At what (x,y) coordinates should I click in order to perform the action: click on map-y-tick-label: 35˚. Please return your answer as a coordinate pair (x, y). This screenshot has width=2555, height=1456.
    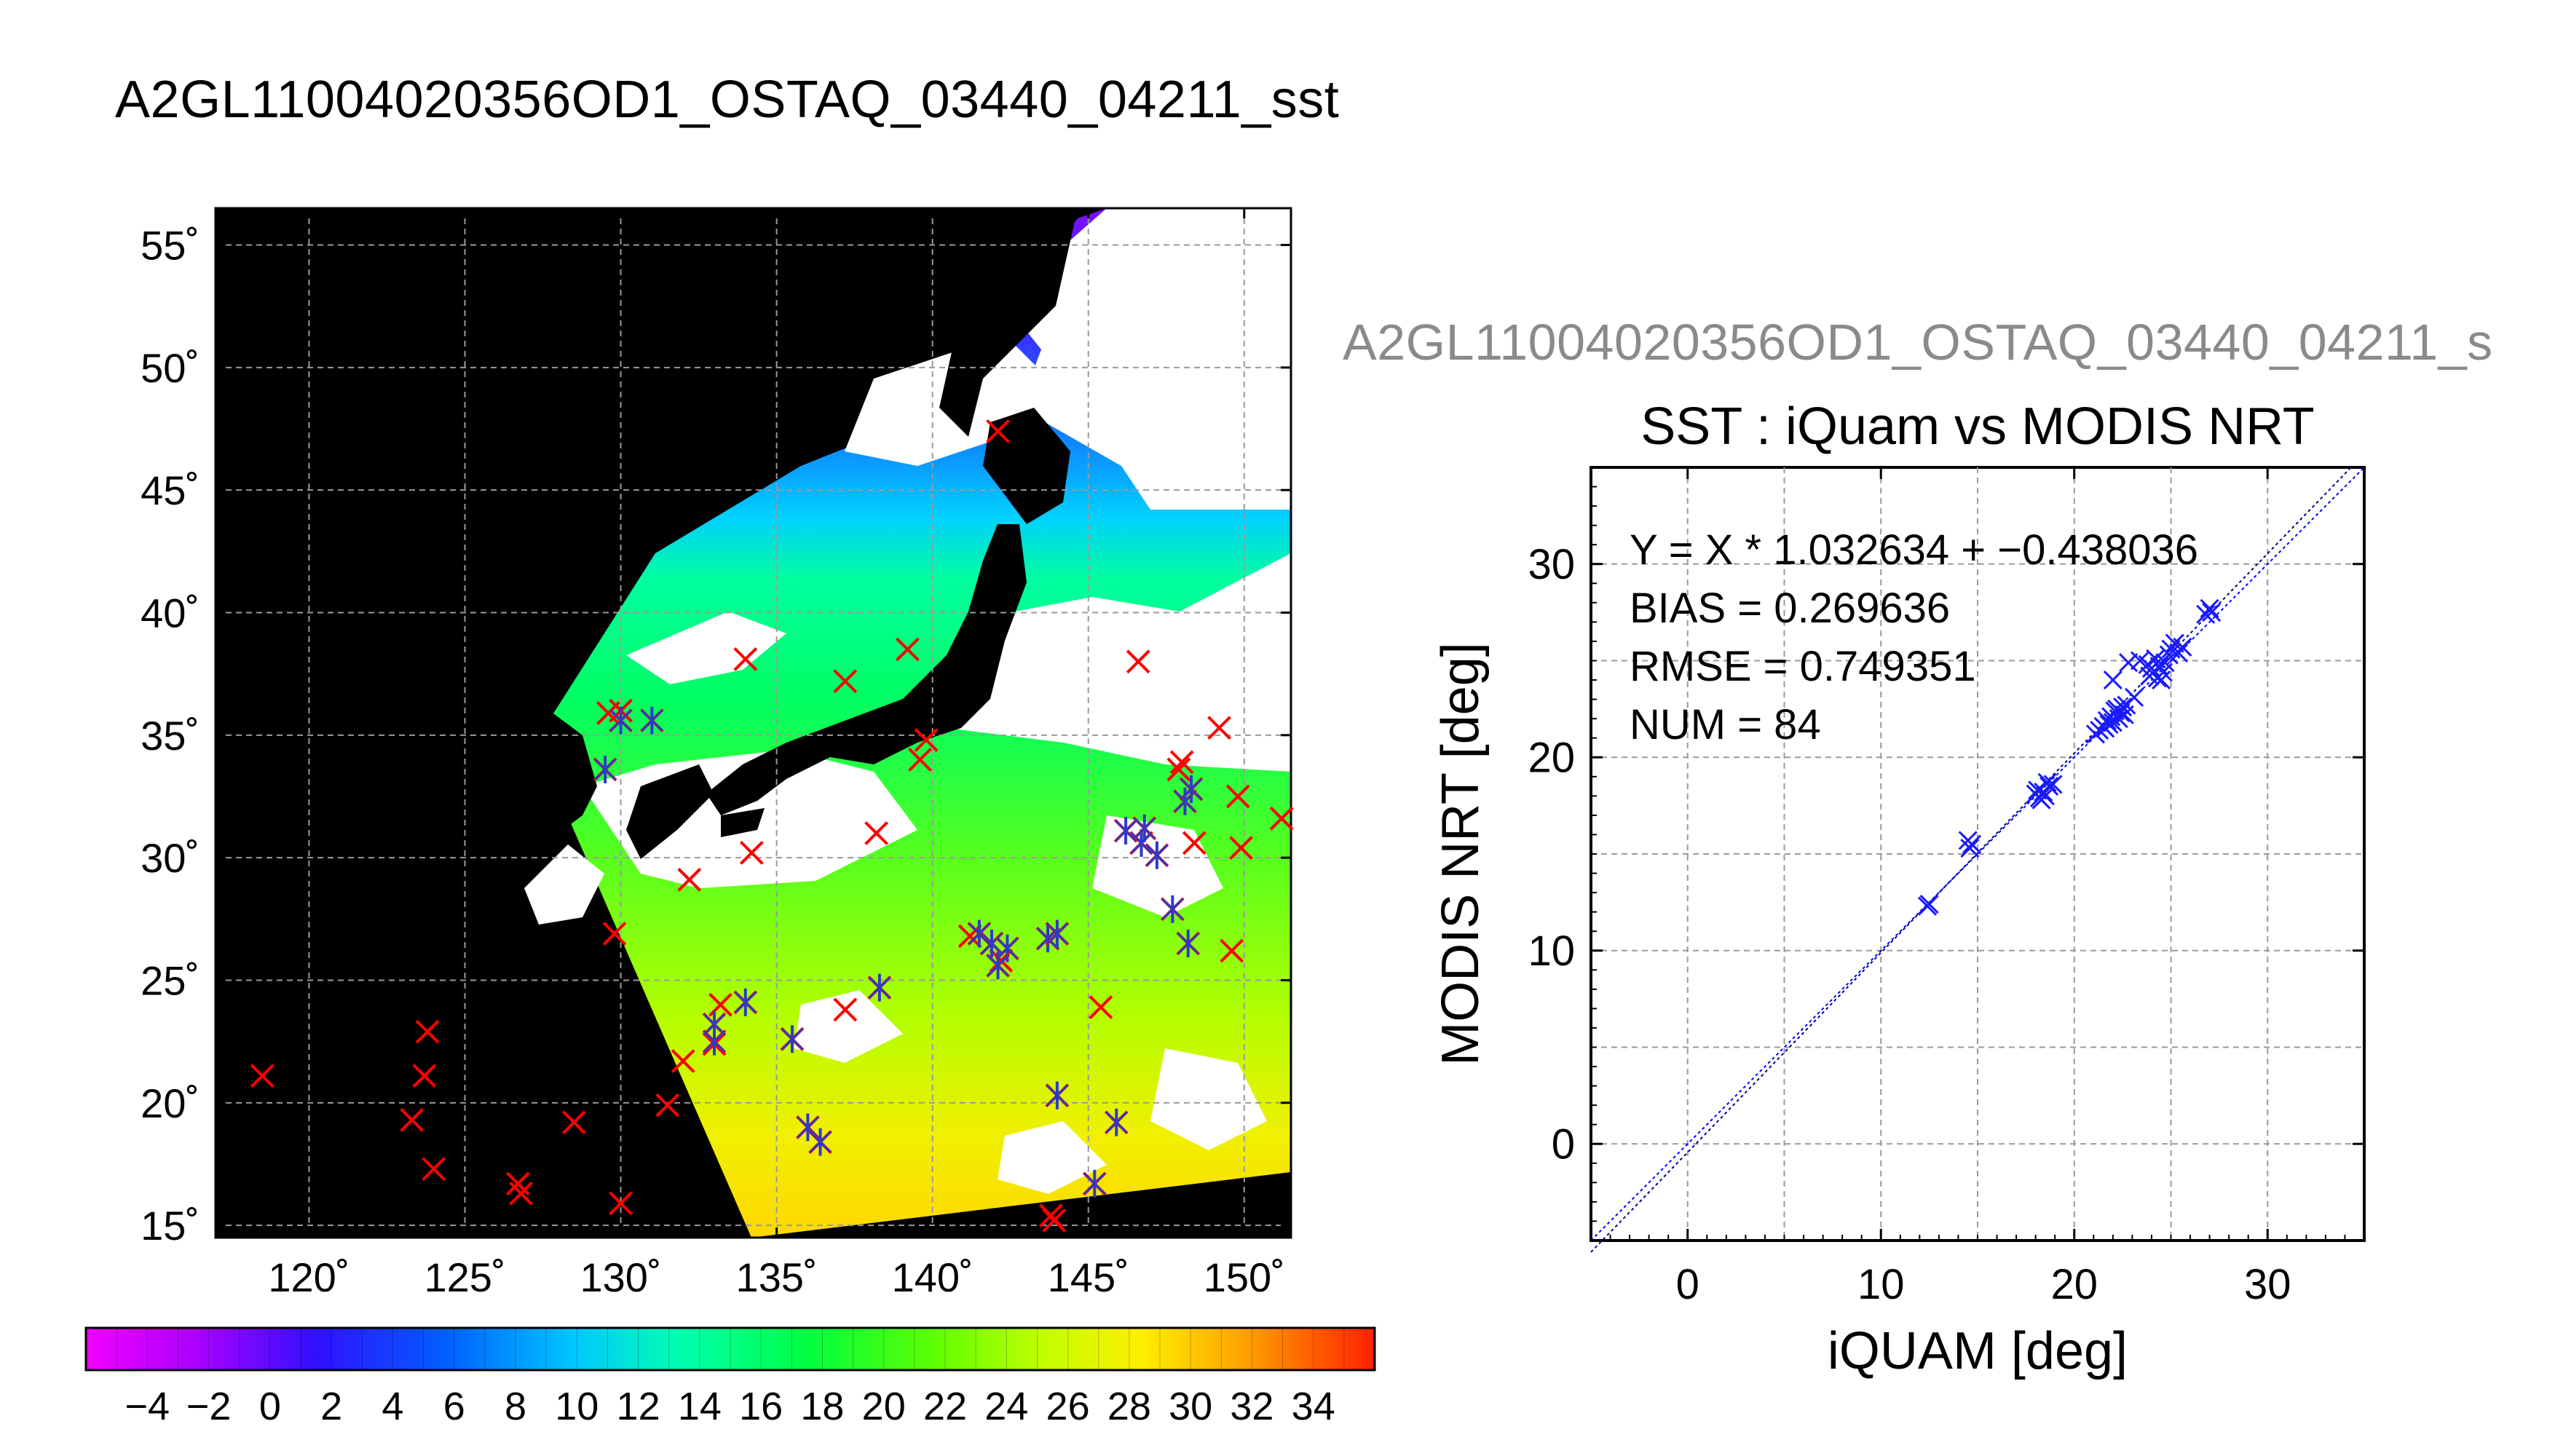
    Looking at the image, I should click on (170, 736).